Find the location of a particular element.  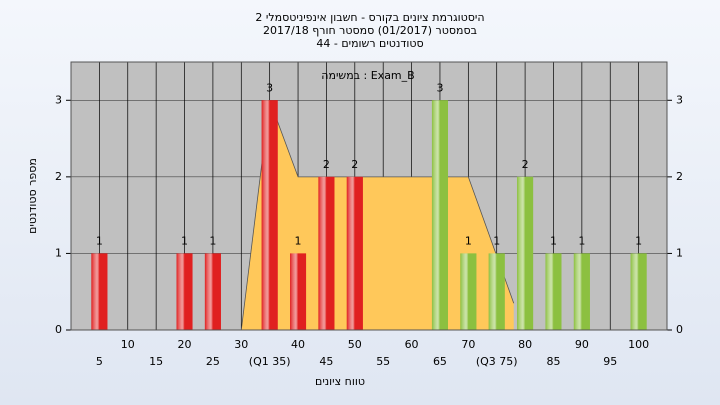

chart-subtitle: בסמסטר (01/2017) סמסטר חורף 2017/18 is located at coordinates (370, 30).